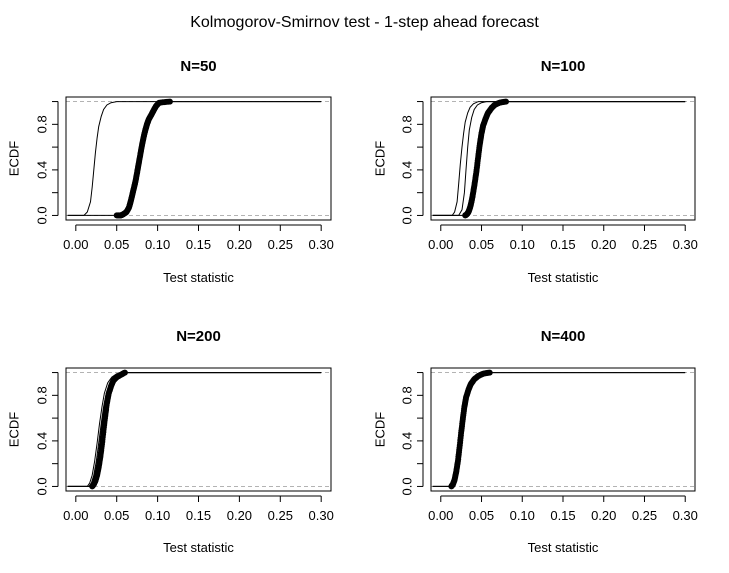  I want to click on panel-title: N=100, so click(563, 66).